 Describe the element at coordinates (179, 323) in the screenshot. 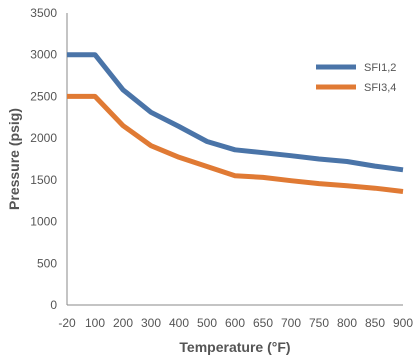

I see `x-tick-label: 400` at that location.